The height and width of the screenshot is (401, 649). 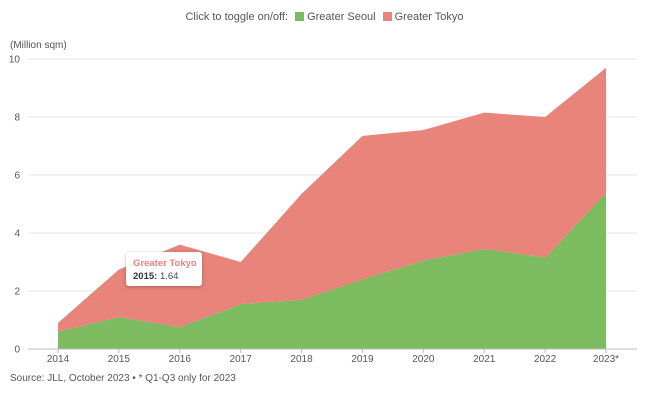 What do you see at coordinates (300, 16) in the screenshot?
I see `legend-swatch-greater-seoul` at bounding box center [300, 16].